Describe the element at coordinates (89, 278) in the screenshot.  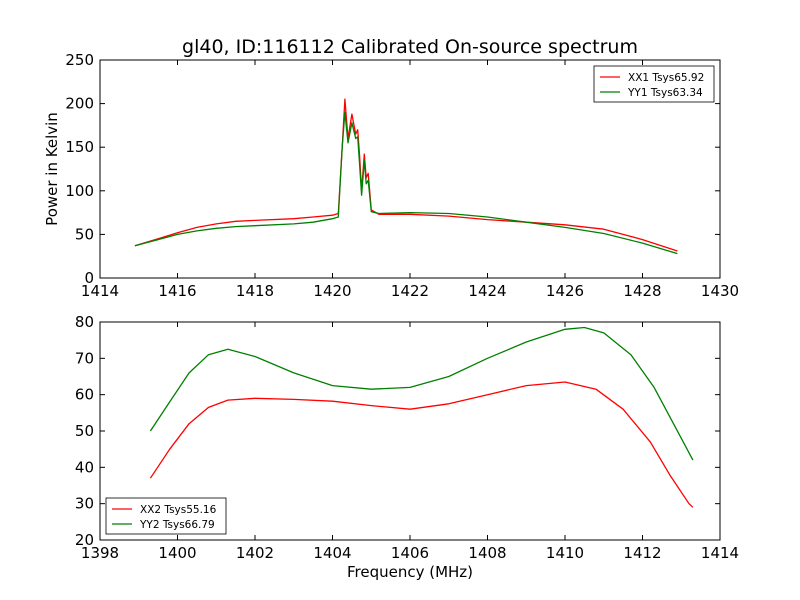
I see `y-tick-label: 0` at that location.